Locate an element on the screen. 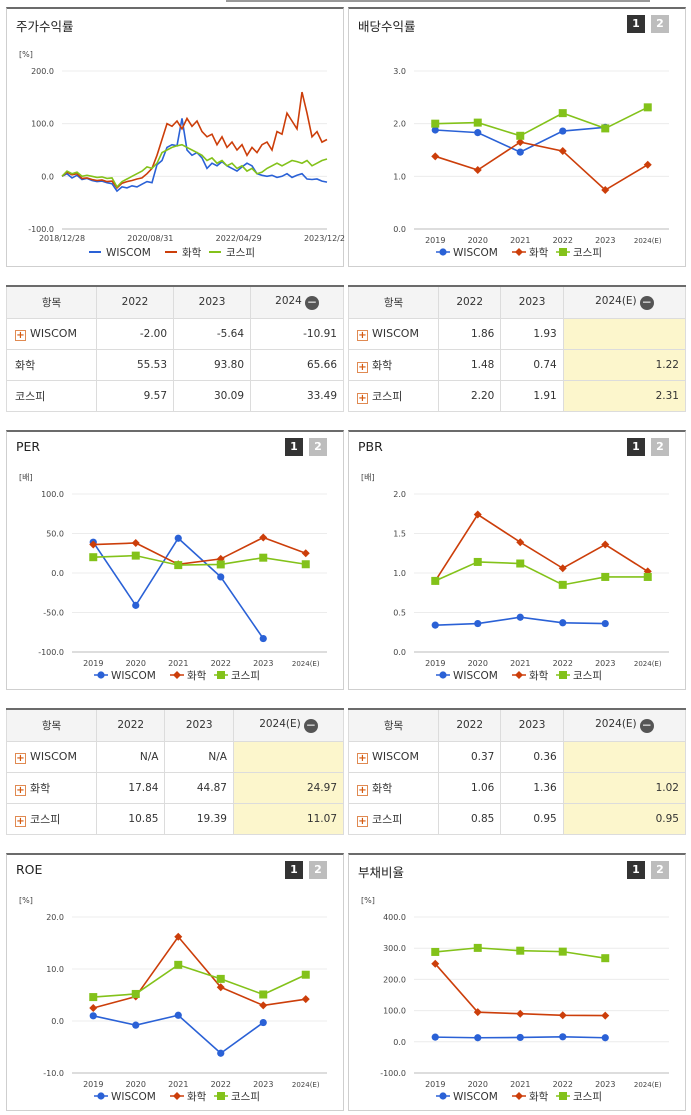  value-cell: 1.48 is located at coordinates (469, 364).